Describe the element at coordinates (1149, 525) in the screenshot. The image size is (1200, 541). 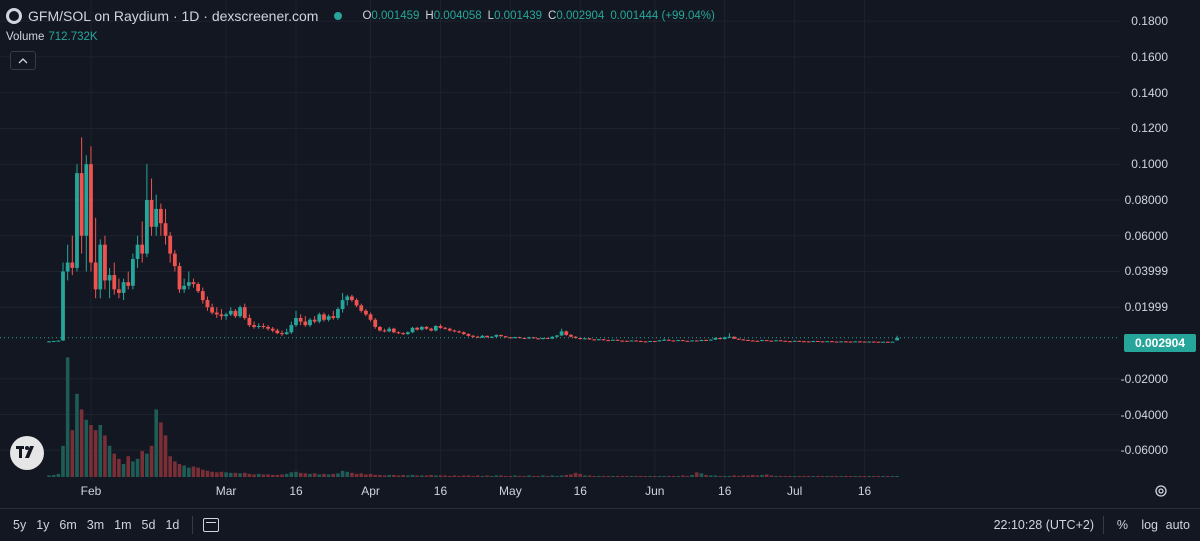
I see `log-toggle: log` at that location.